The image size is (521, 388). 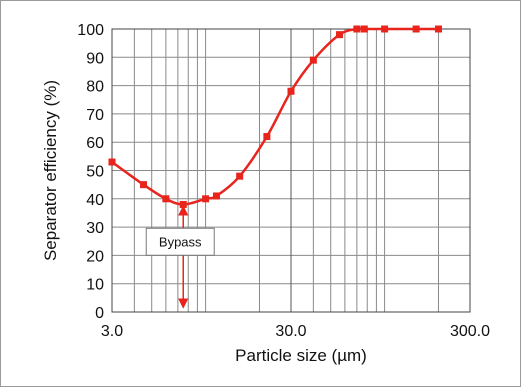 I want to click on y-tick-label: 70, so click(x=95, y=115).